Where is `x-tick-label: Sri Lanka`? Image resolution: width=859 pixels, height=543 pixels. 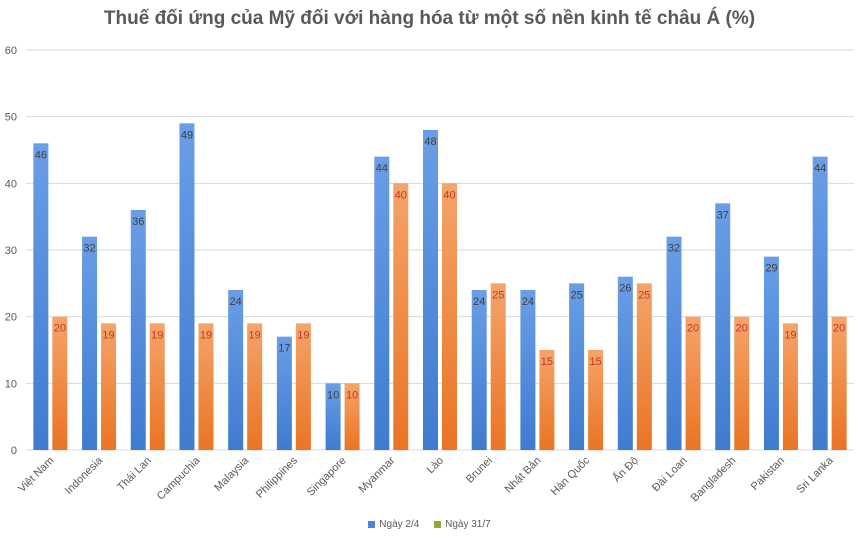 x-tick-label: Sri Lanka is located at coordinates (815, 475).